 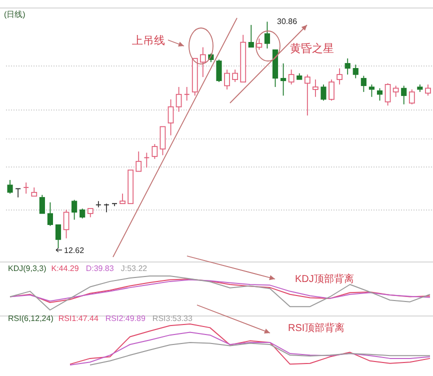 I want to click on text: RSI2:49.89, so click(x=125, y=318).